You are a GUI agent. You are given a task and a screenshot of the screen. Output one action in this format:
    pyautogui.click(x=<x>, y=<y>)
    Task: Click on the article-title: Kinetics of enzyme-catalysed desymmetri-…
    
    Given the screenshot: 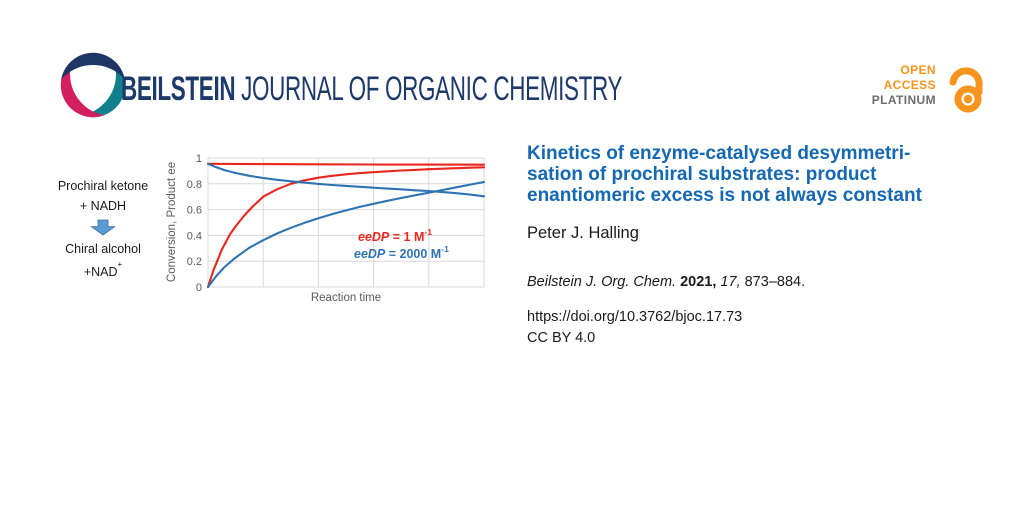 What is the action you would take?
    pyautogui.click(x=749, y=174)
    